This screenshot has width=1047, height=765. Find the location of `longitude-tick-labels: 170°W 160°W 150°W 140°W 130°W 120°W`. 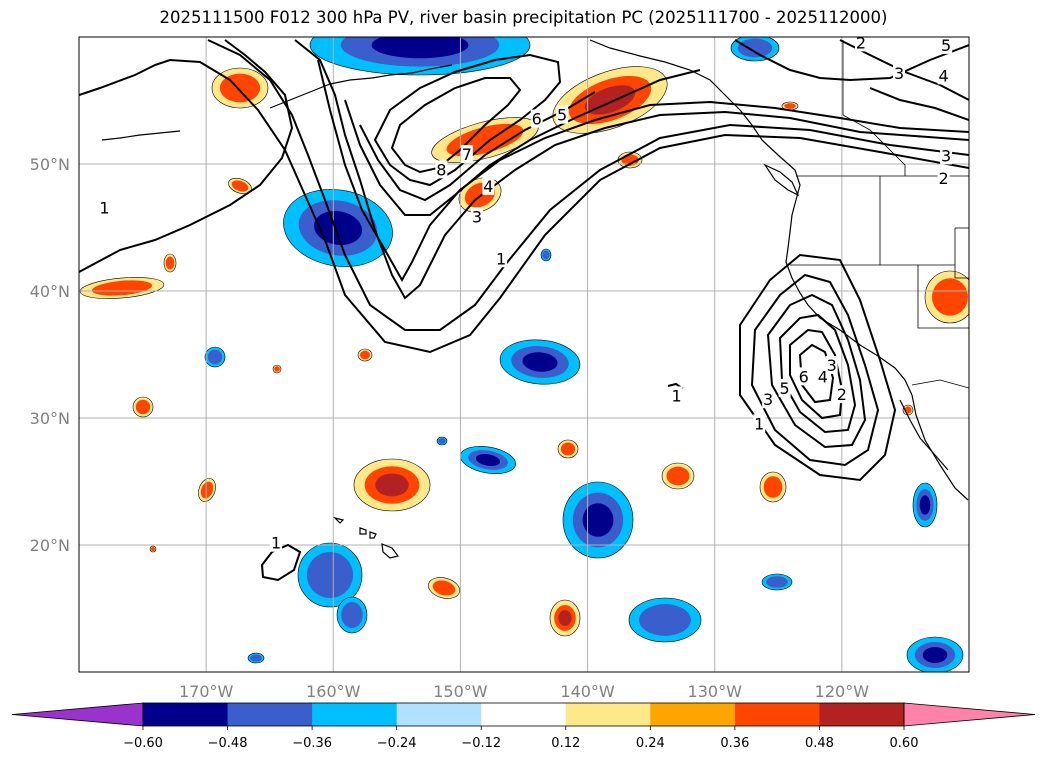

longitude-tick-labels: 170°W 160°W 150°W 140°W 130°W 120°W is located at coordinates (524, 691).